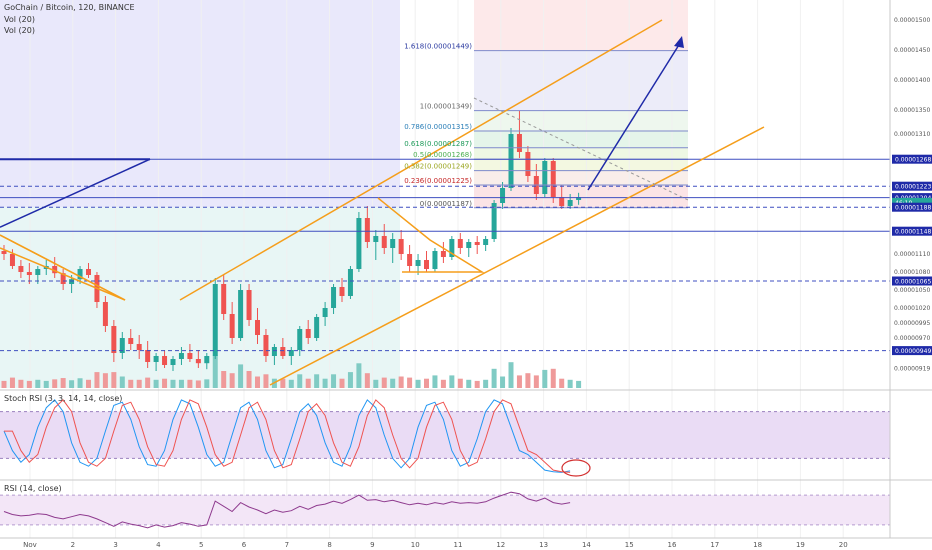 The width and height of the screenshot is (932, 550). Describe the element at coordinates (913, 282) in the screenshot. I see `price-tag-label: 0.00001065` at that location.